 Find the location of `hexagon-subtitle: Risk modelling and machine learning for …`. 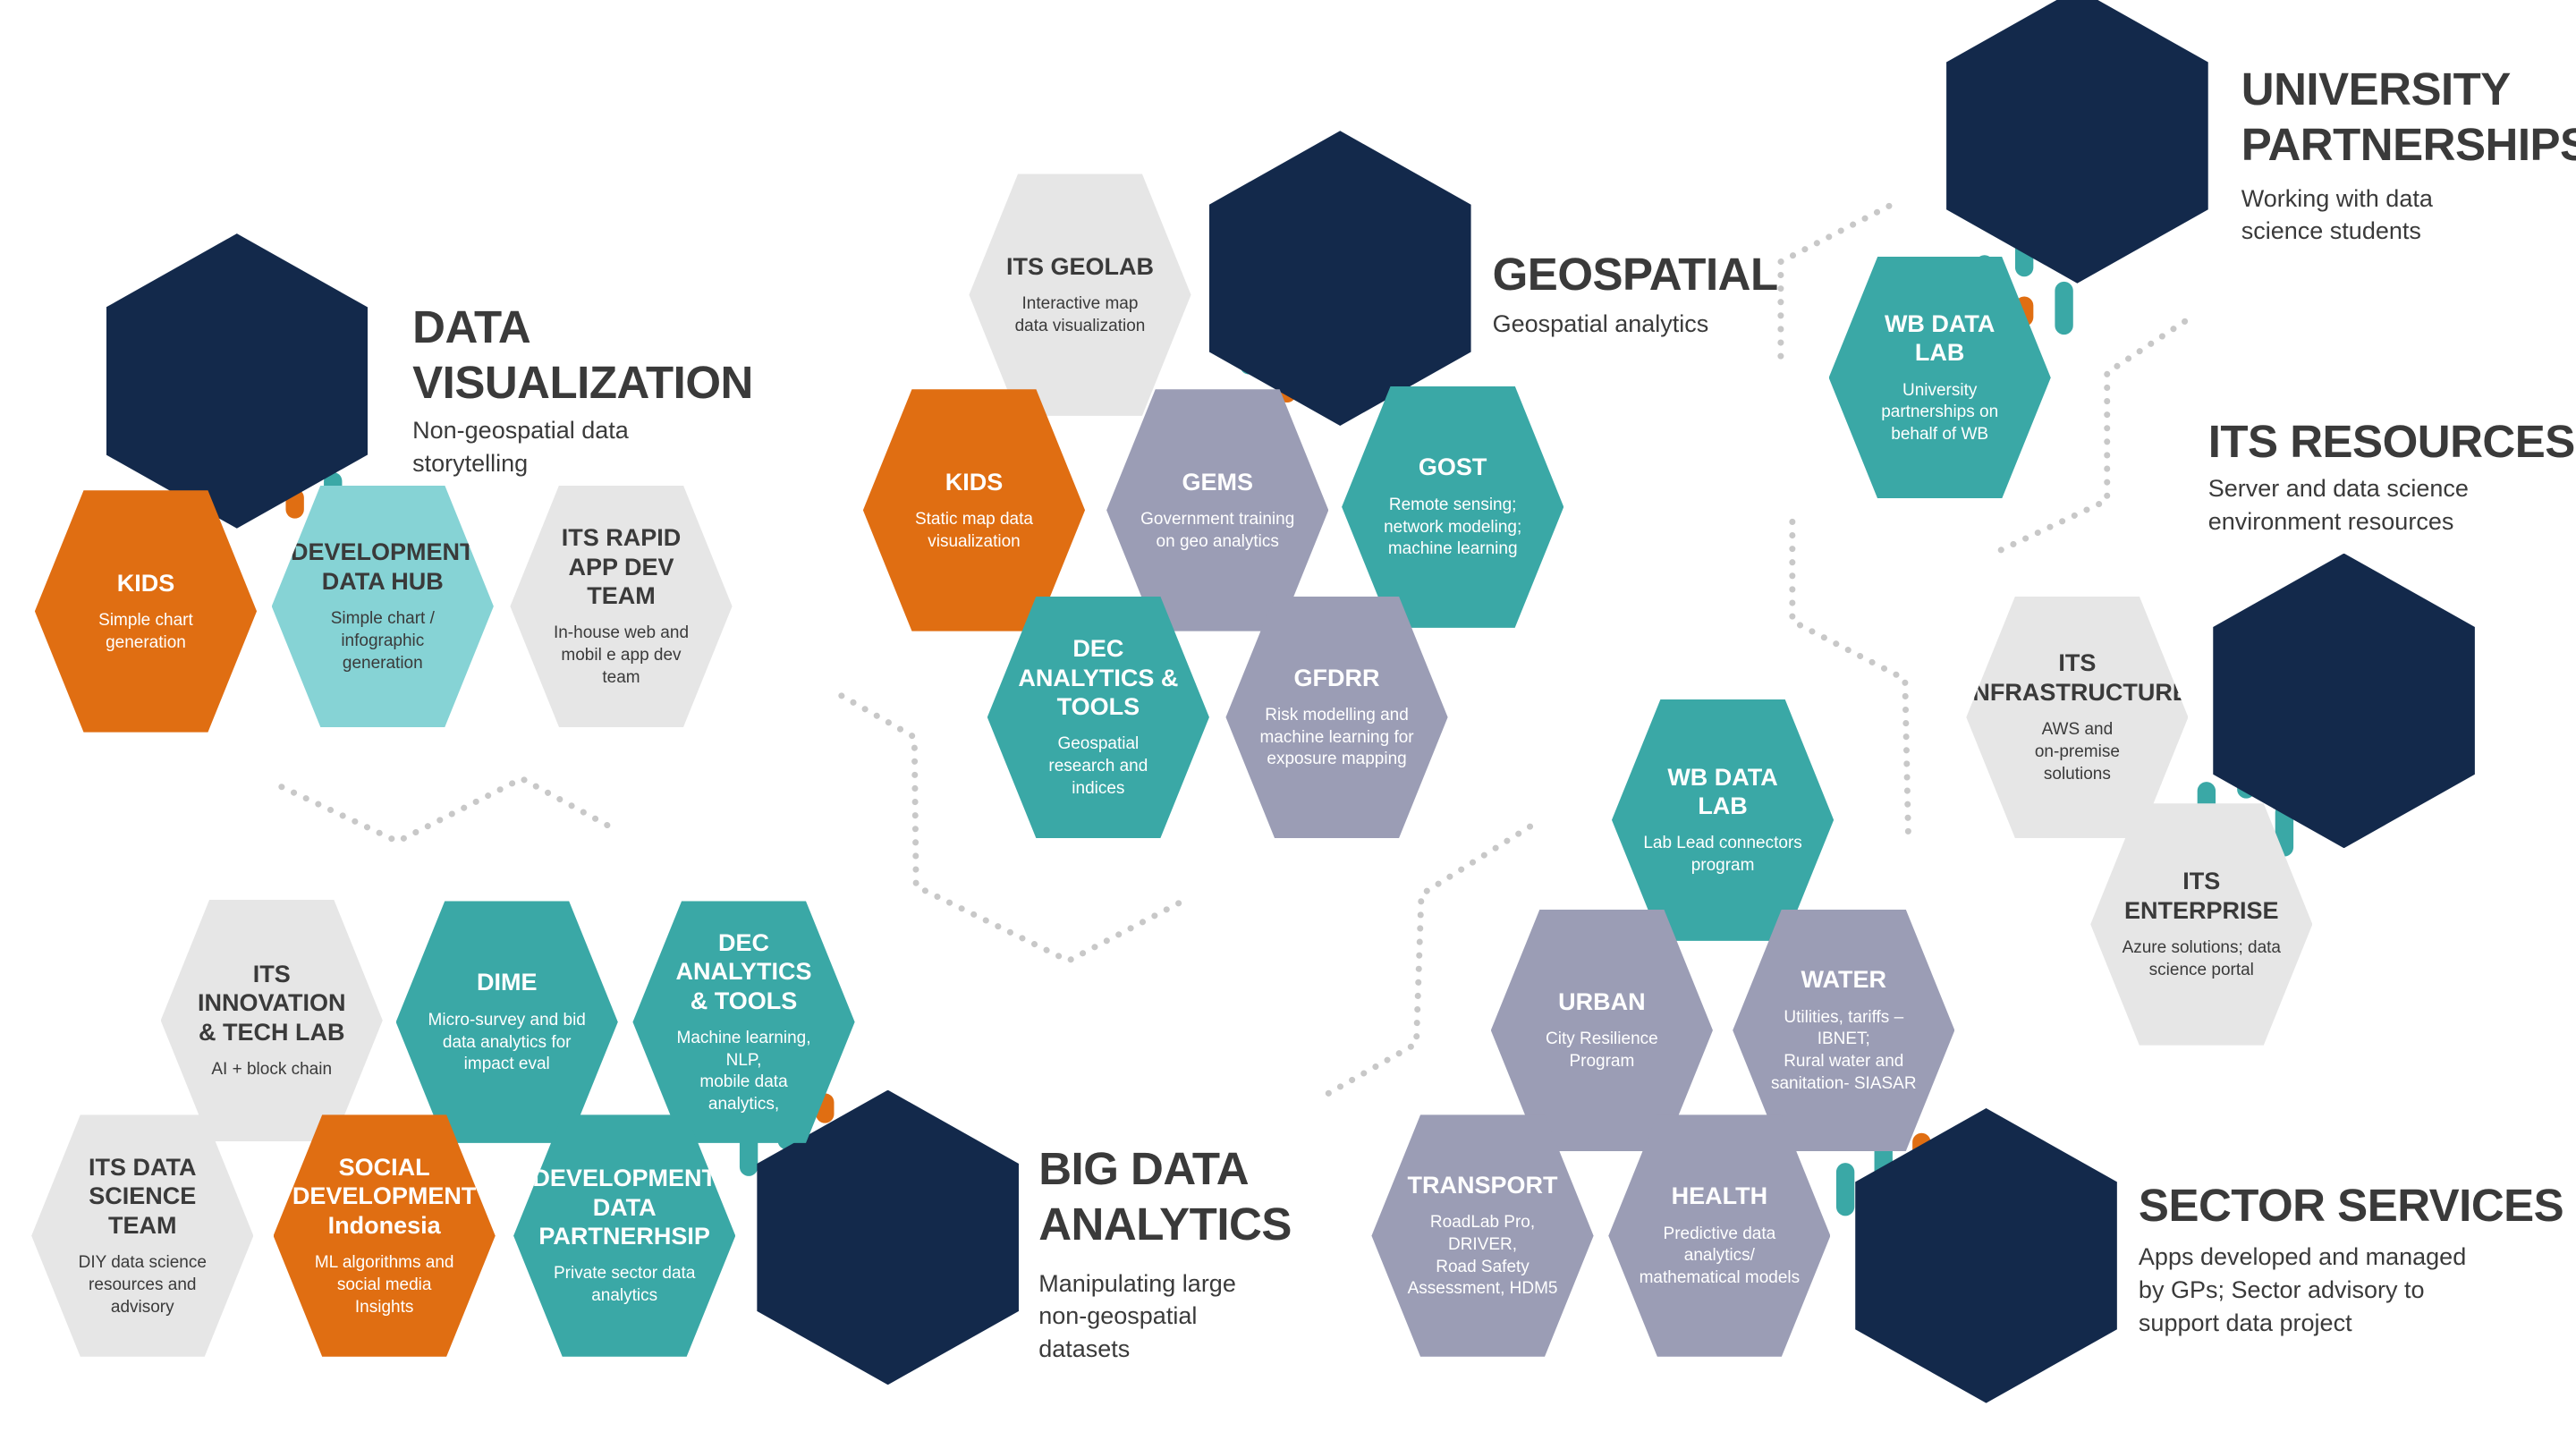

hexagon-subtitle: Risk modelling and machine learning for … is located at coordinates (1336, 737).